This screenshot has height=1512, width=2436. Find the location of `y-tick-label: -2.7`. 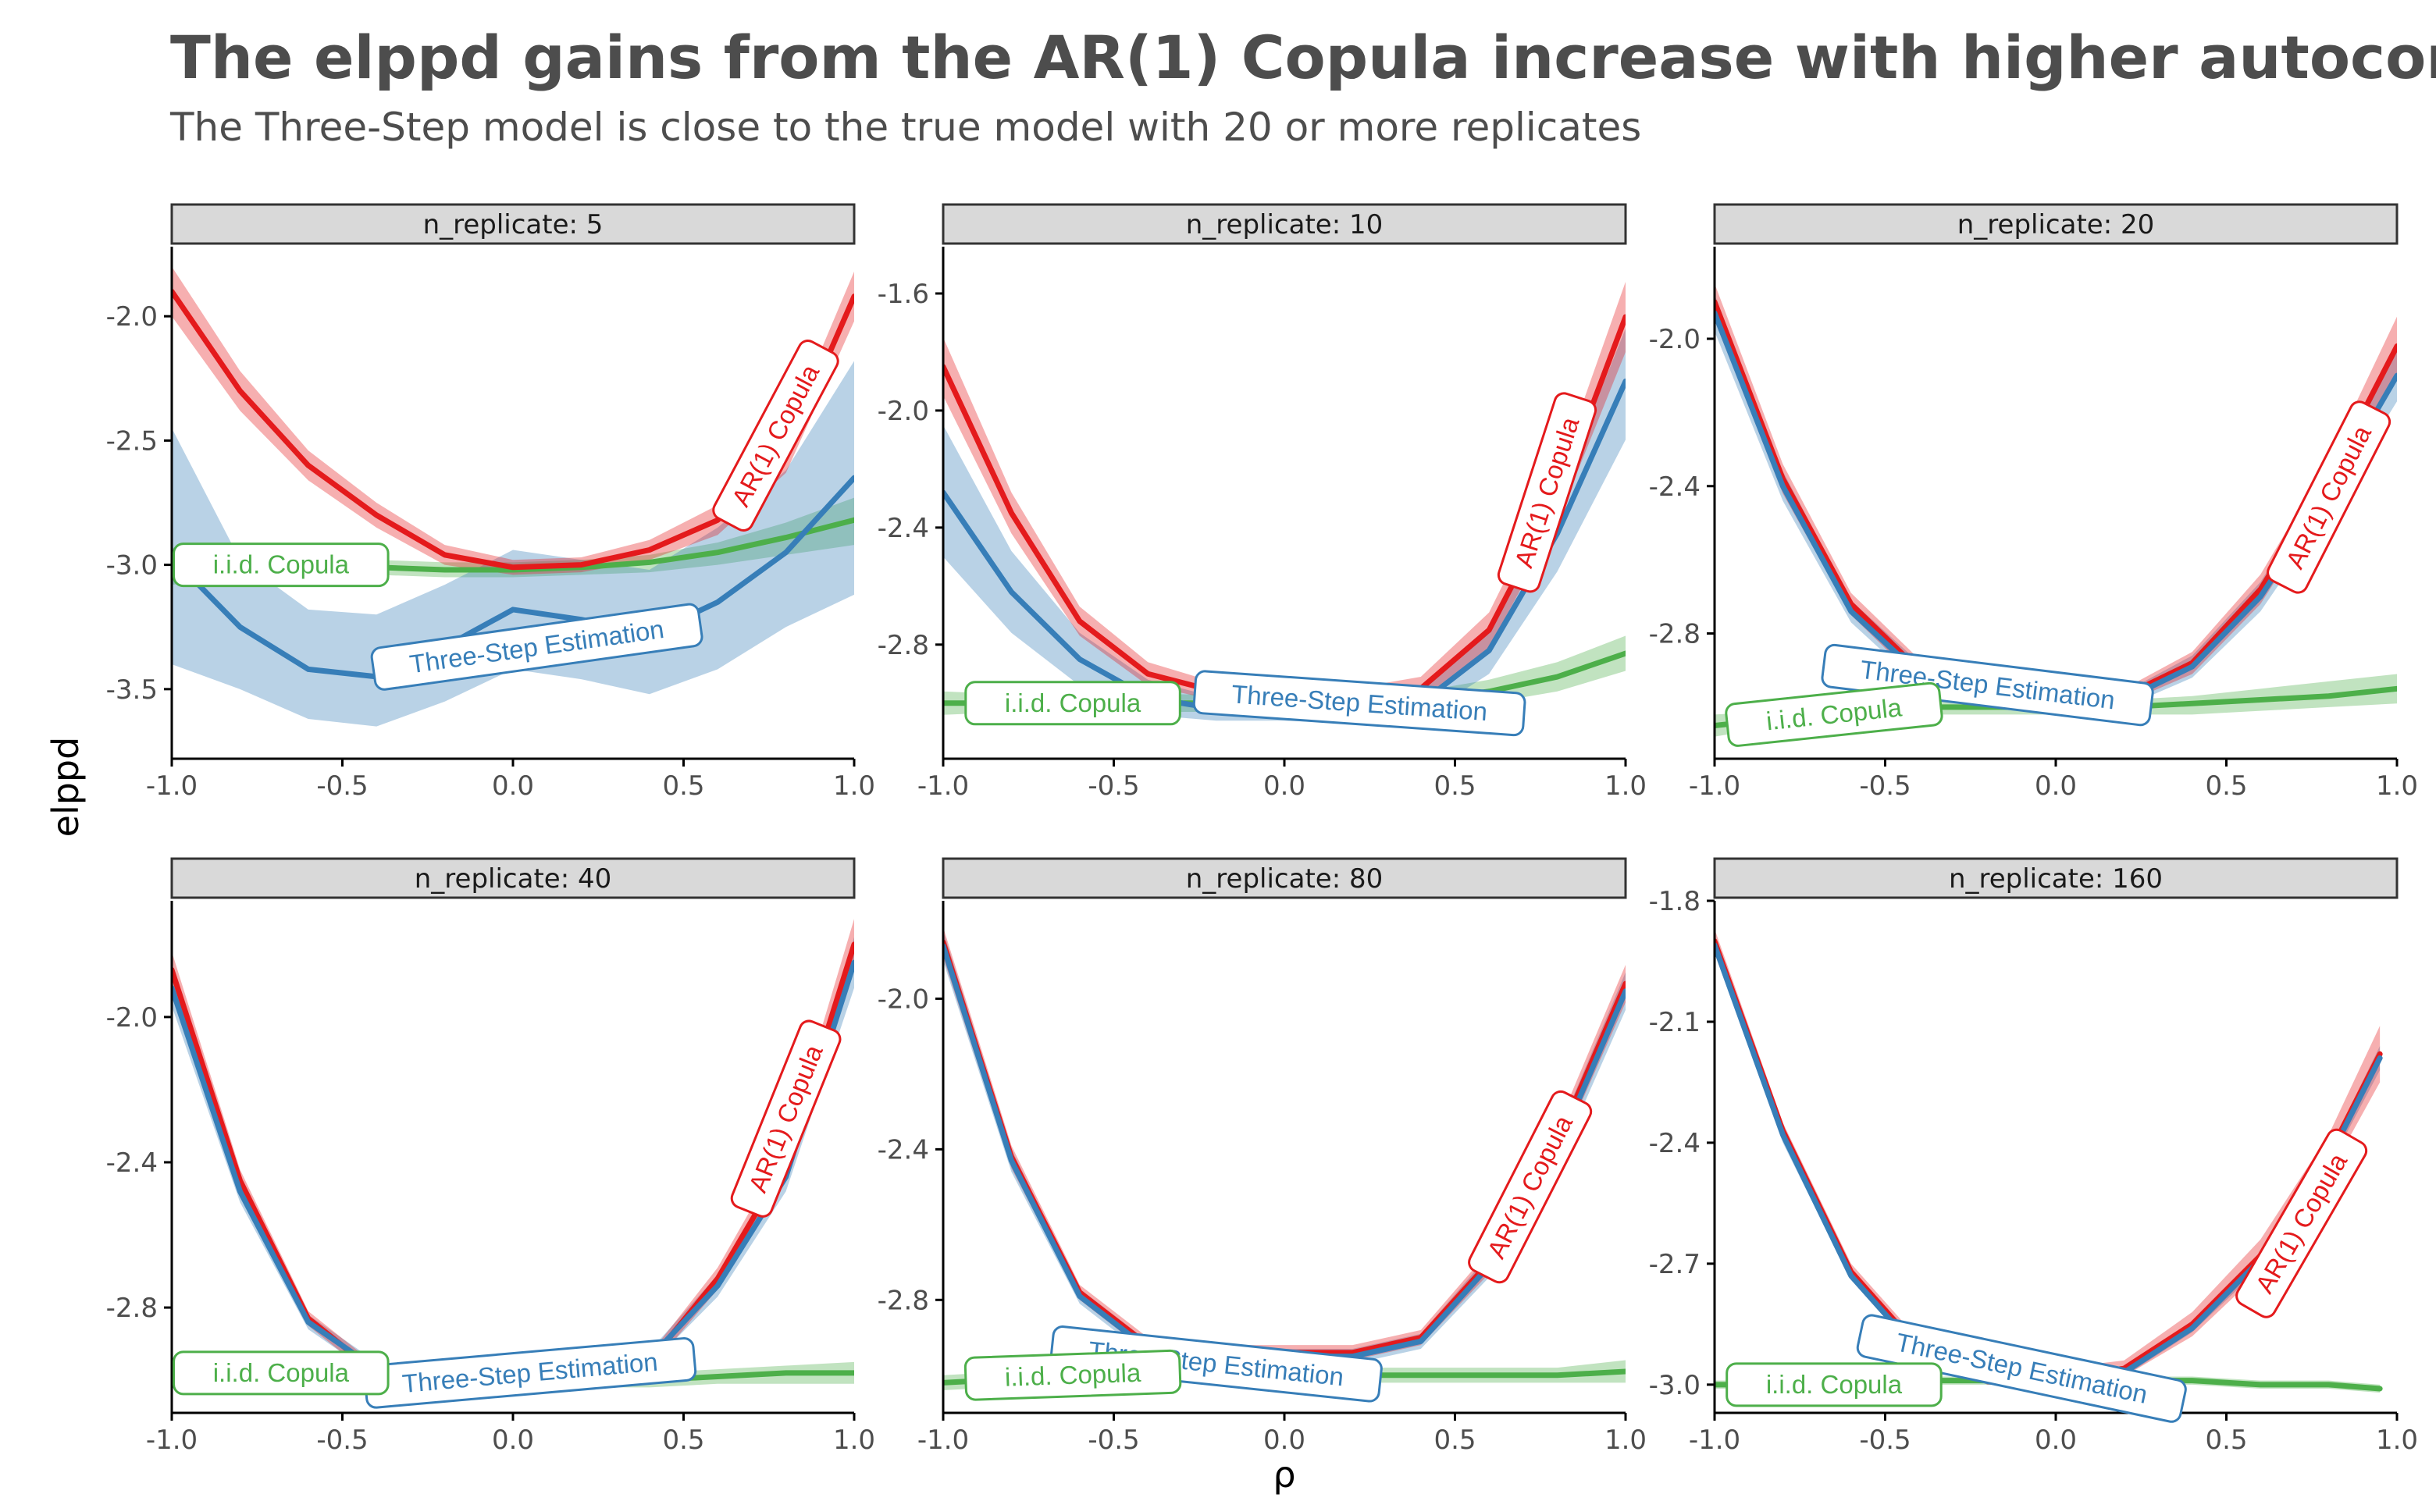

y-tick-label: -2.7 is located at coordinates (1675, 1264).